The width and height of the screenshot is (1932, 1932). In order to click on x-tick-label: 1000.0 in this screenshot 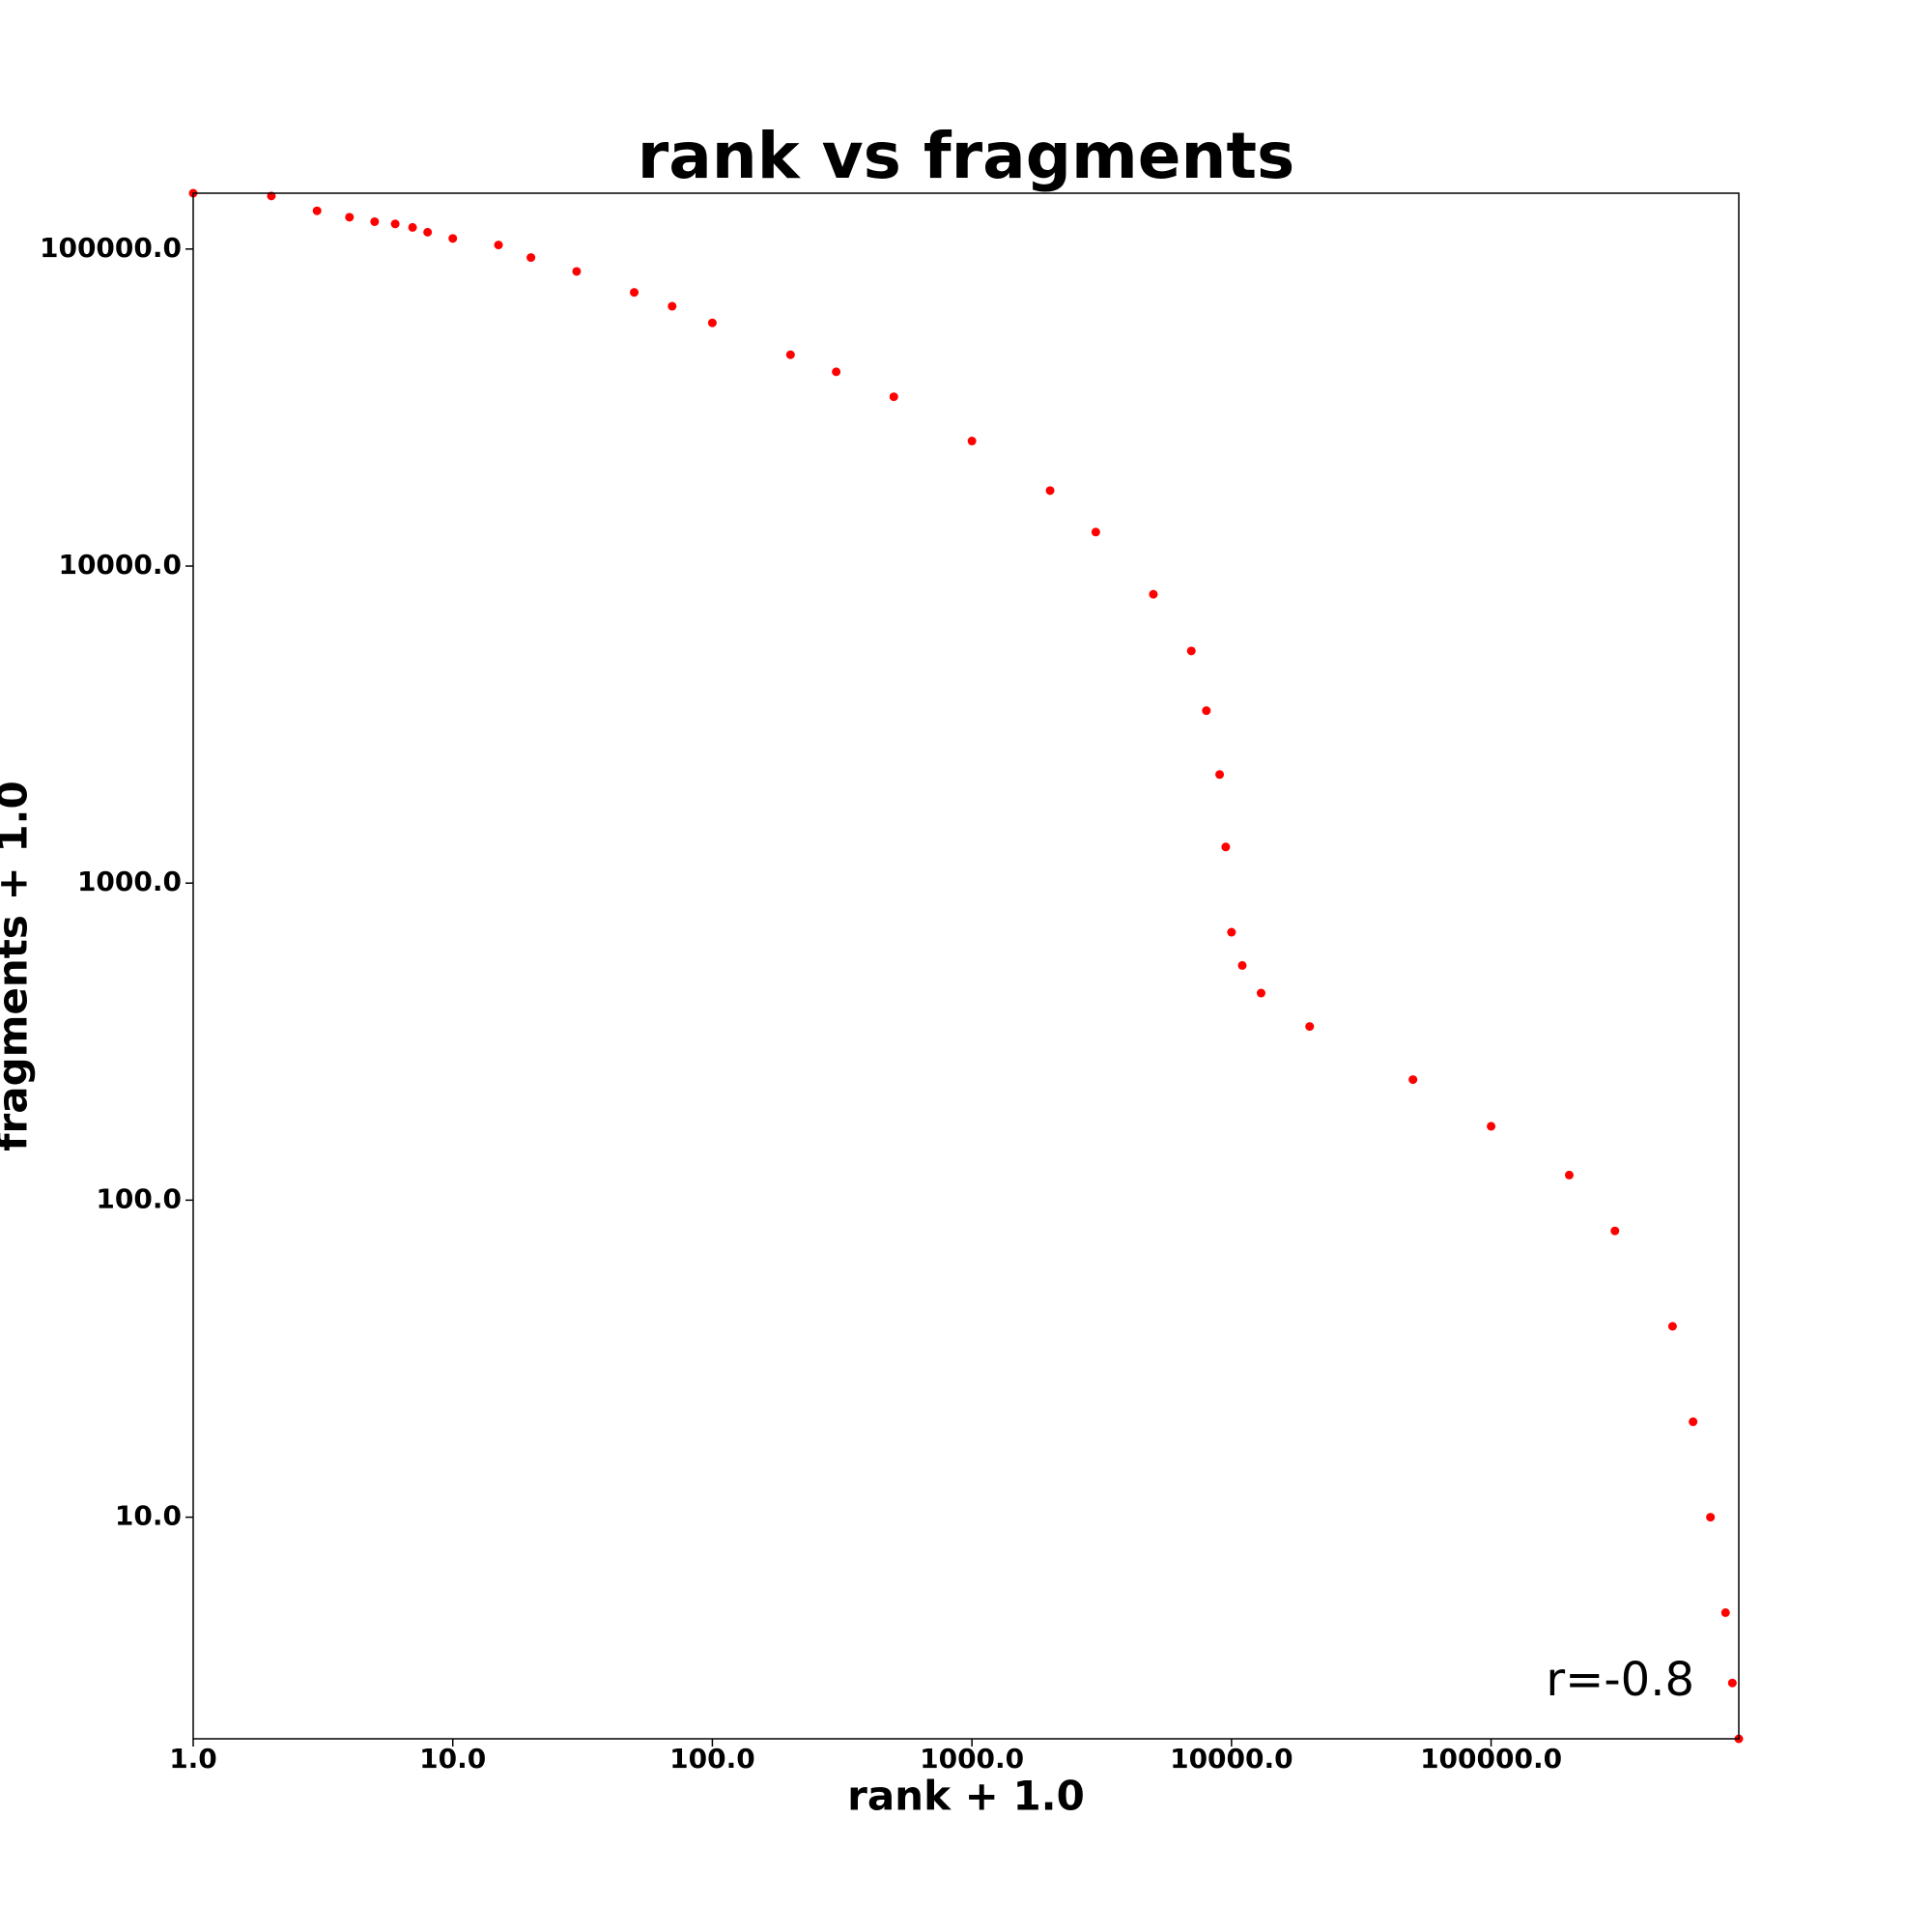, I will do `click(972, 1759)`.